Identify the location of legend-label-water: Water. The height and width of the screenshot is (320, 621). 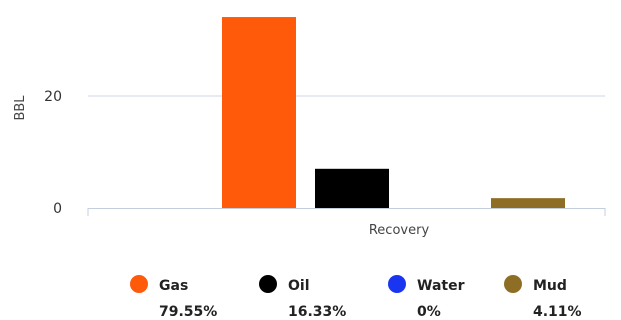
(441, 286).